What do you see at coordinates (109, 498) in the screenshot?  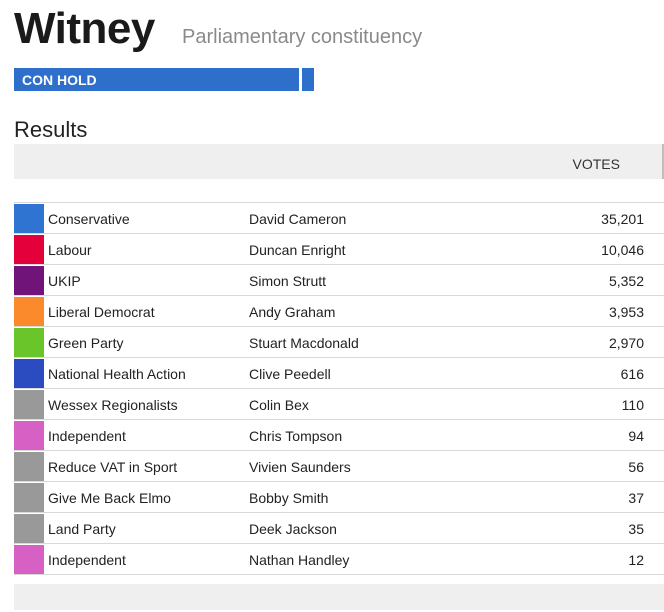 I see `party-name: Give Me Back Elmo` at bounding box center [109, 498].